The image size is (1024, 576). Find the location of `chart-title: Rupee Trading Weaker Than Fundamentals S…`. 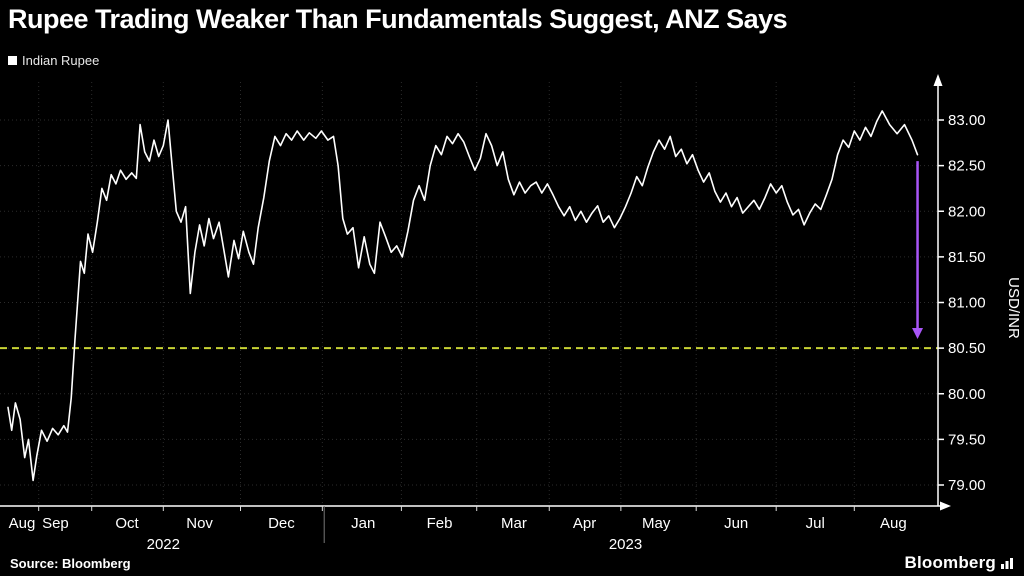

chart-title: Rupee Trading Weaker Than Fundamentals S… is located at coordinates (398, 19).